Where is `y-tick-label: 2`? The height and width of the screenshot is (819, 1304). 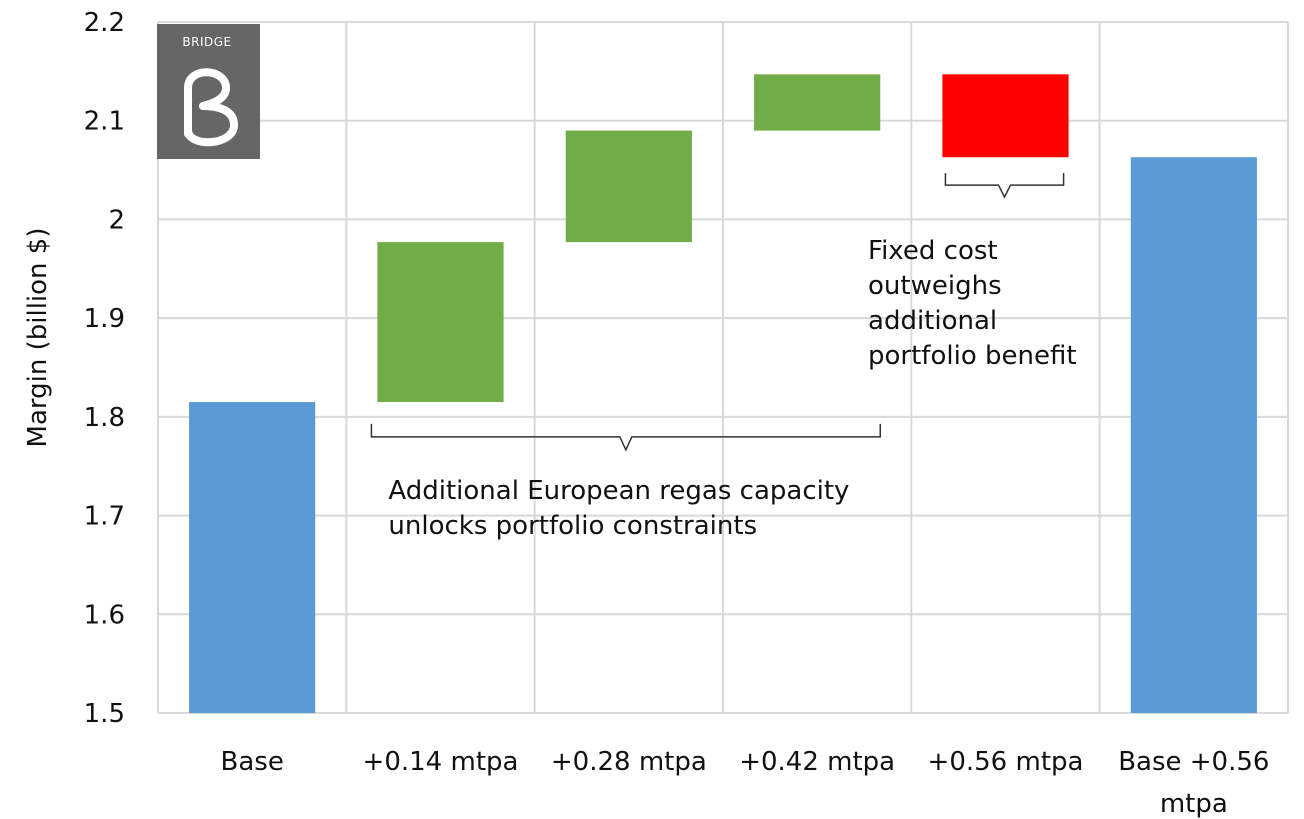 y-tick-label: 2 is located at coordinates (116, 220).